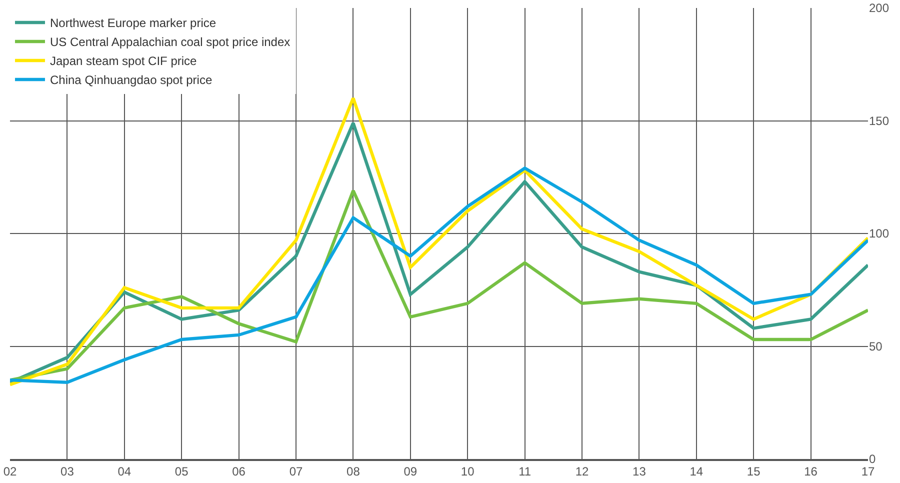 This screenshot has height=483, width=900. Describe the element at coordinates (125, 471) in the screenshot. I see `x-tick-label: 04` at that location.